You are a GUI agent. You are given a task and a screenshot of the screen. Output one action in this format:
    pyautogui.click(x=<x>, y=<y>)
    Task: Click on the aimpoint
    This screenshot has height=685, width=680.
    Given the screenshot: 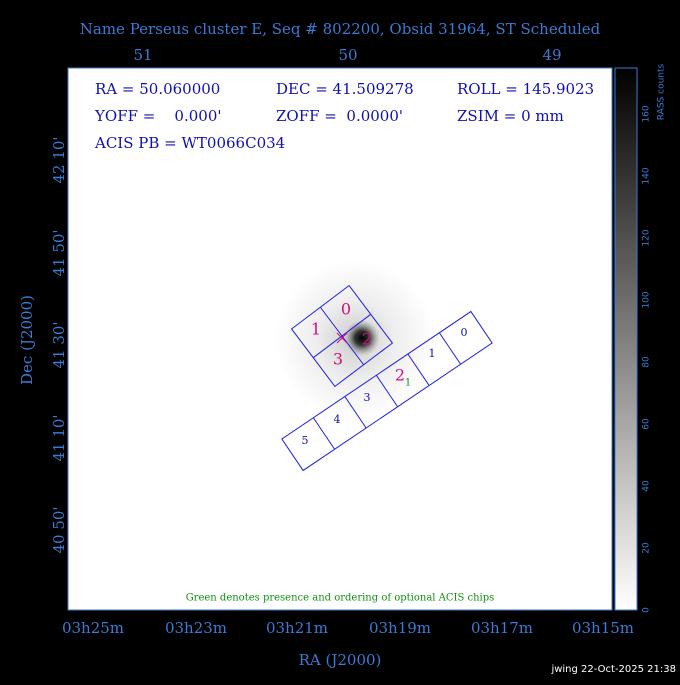 What is the action you would take?
    pyautogui.click(x=342, y=338)
    